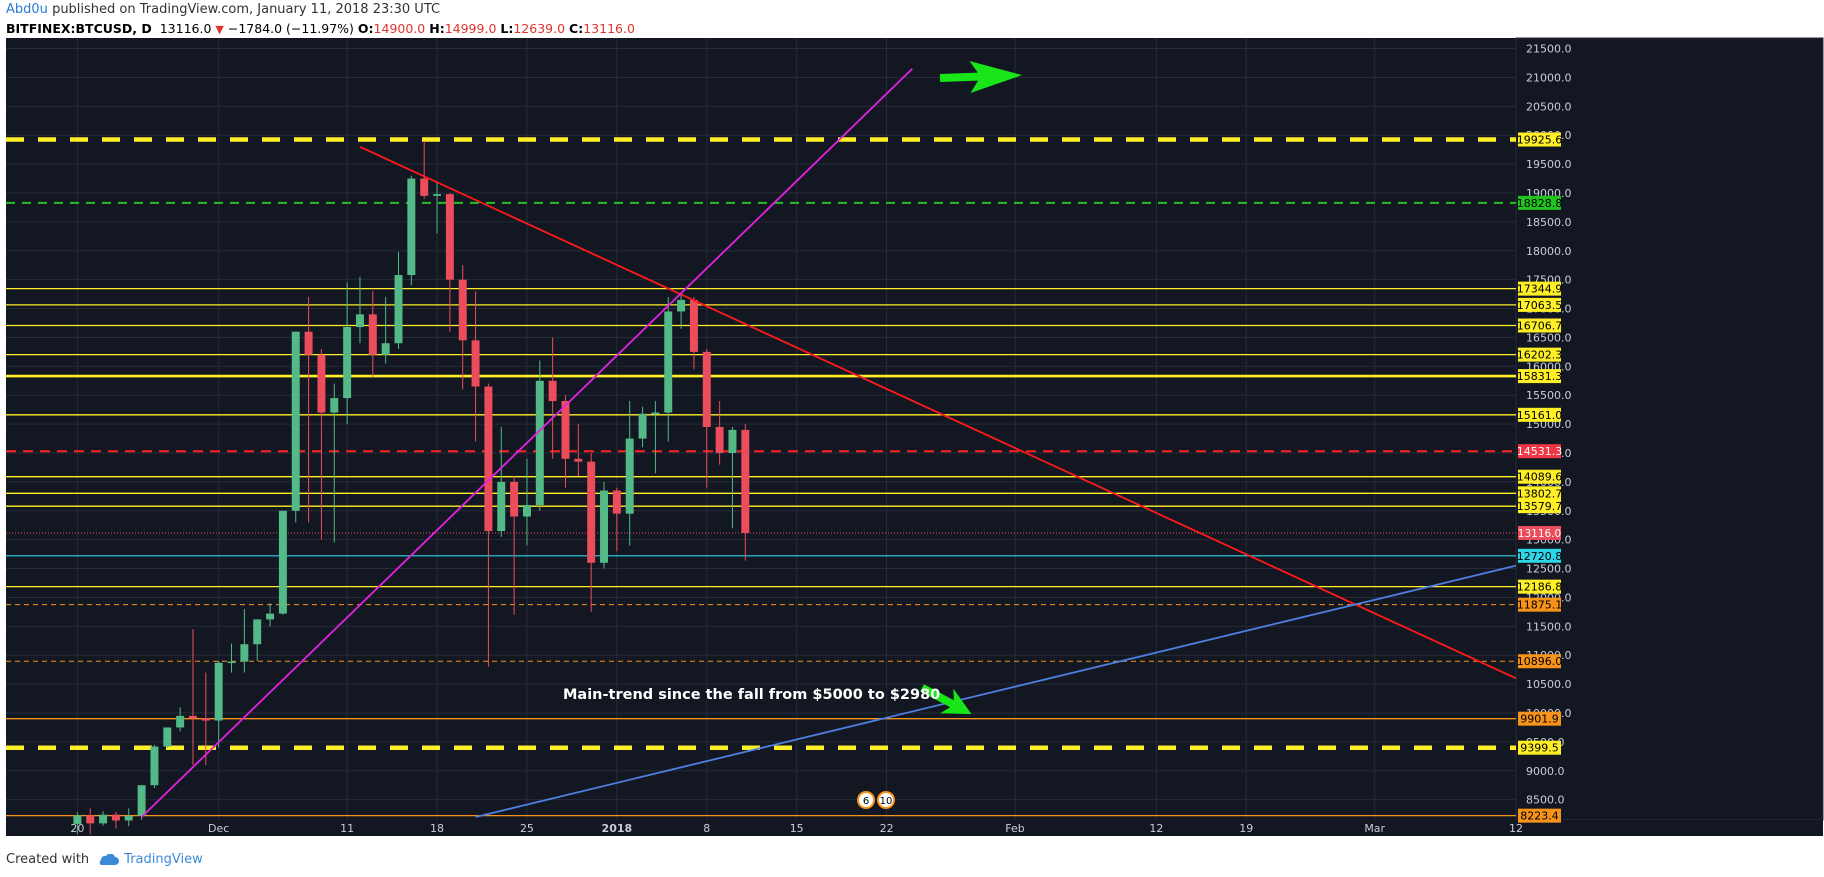 The image size is (1824, 877). Describe the element at coordinates (866, 801) in the screenshot. I see `event-badge-text: 6` at that location.